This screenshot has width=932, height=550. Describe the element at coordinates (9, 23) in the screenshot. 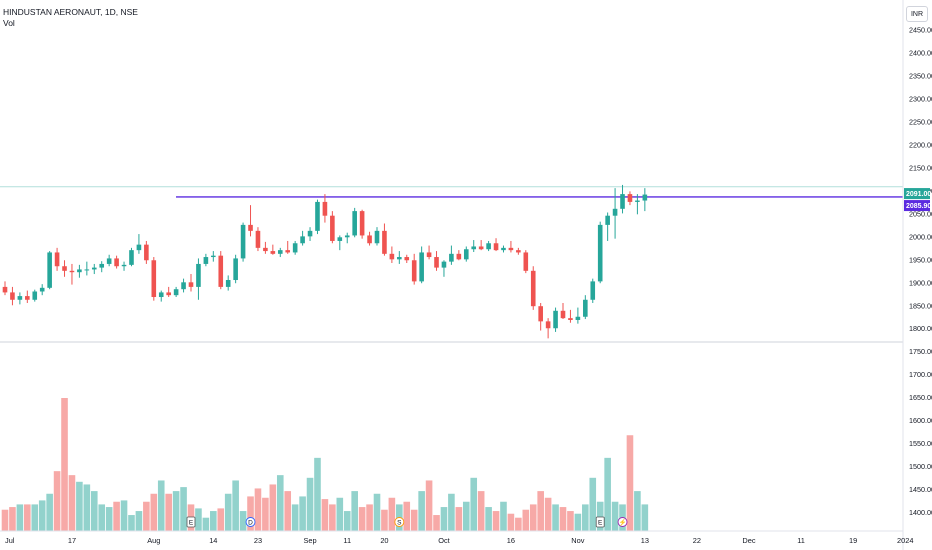

I see `volume-indicator-label: Vol` at that location.